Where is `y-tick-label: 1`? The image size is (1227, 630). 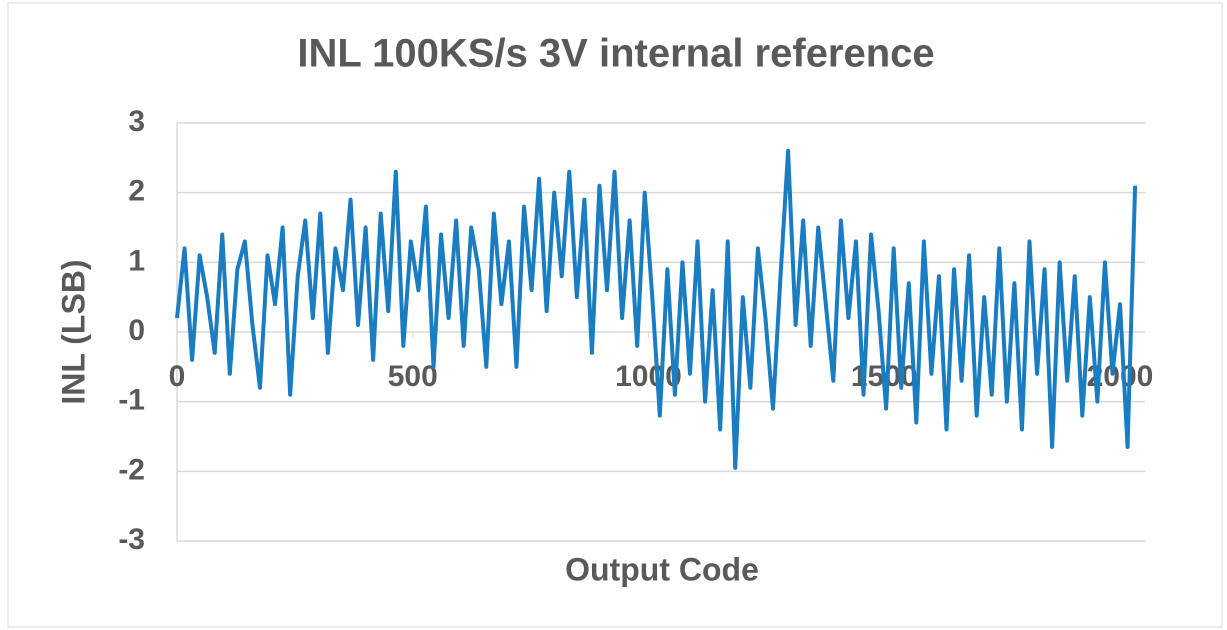
y-tick-label: 1 is located at coordinates (136, 260).